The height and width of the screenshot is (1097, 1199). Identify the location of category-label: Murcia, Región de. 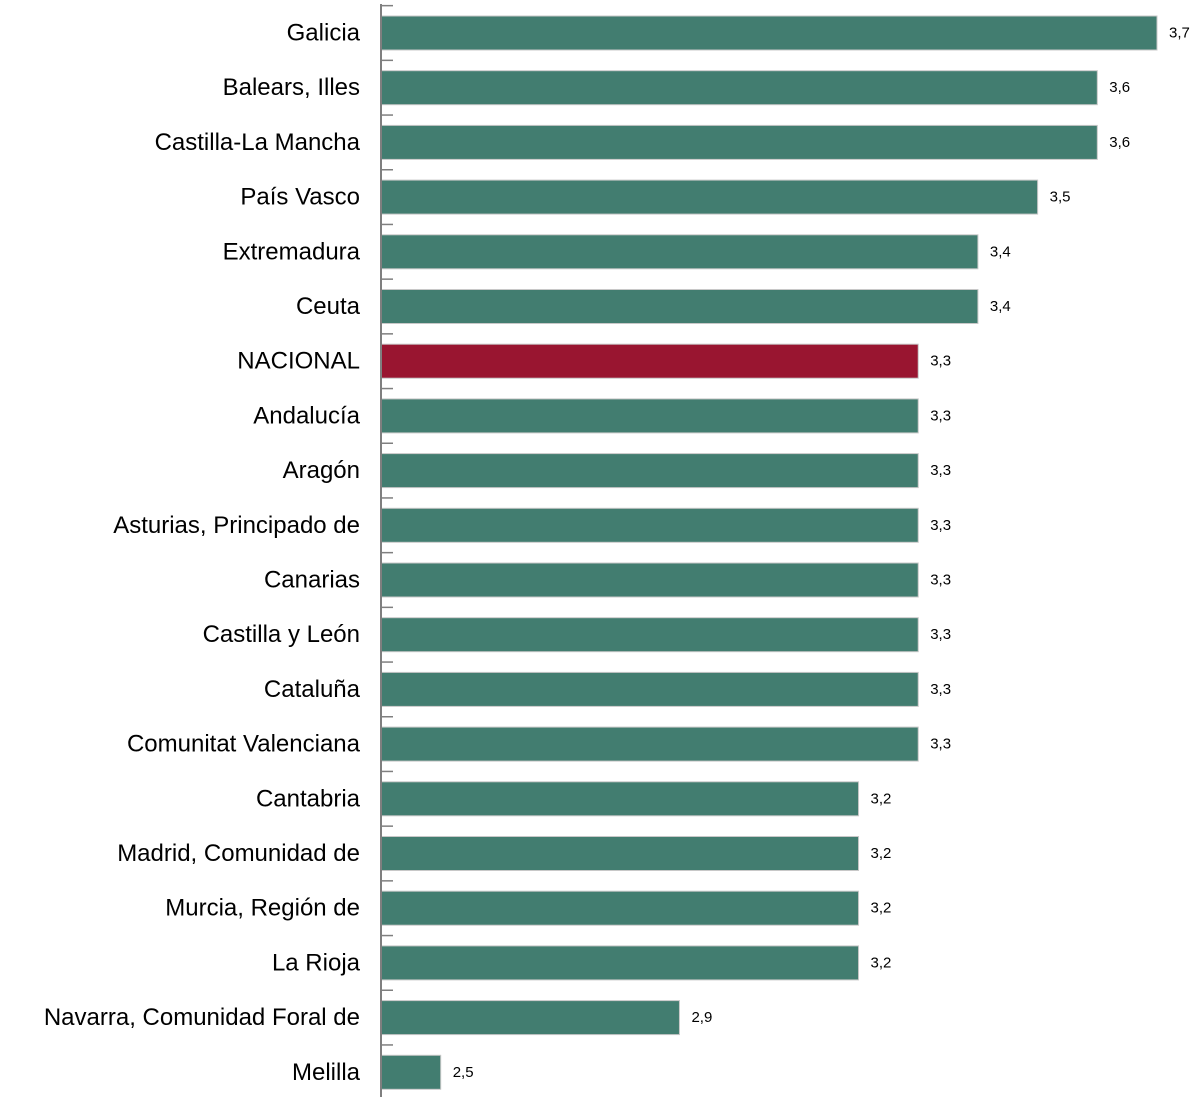
(262, 908).